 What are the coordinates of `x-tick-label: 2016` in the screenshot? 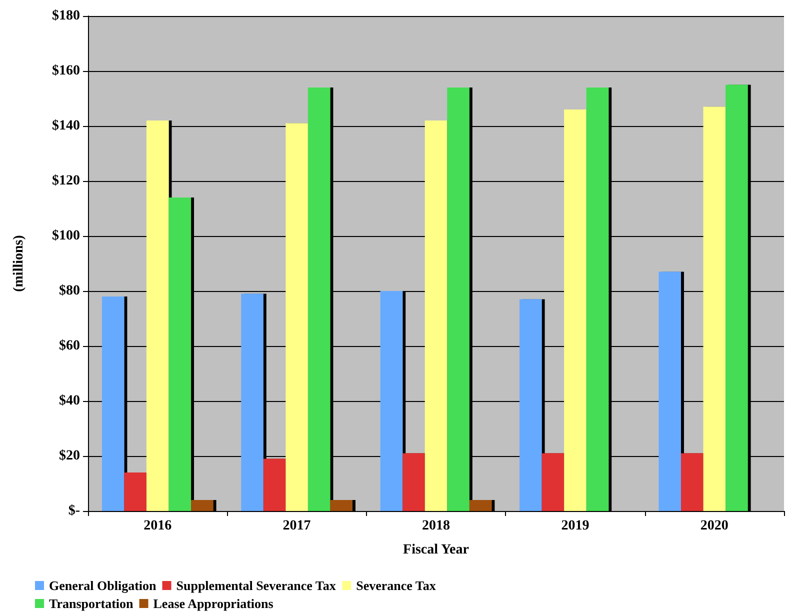 It's located at (158, 526).